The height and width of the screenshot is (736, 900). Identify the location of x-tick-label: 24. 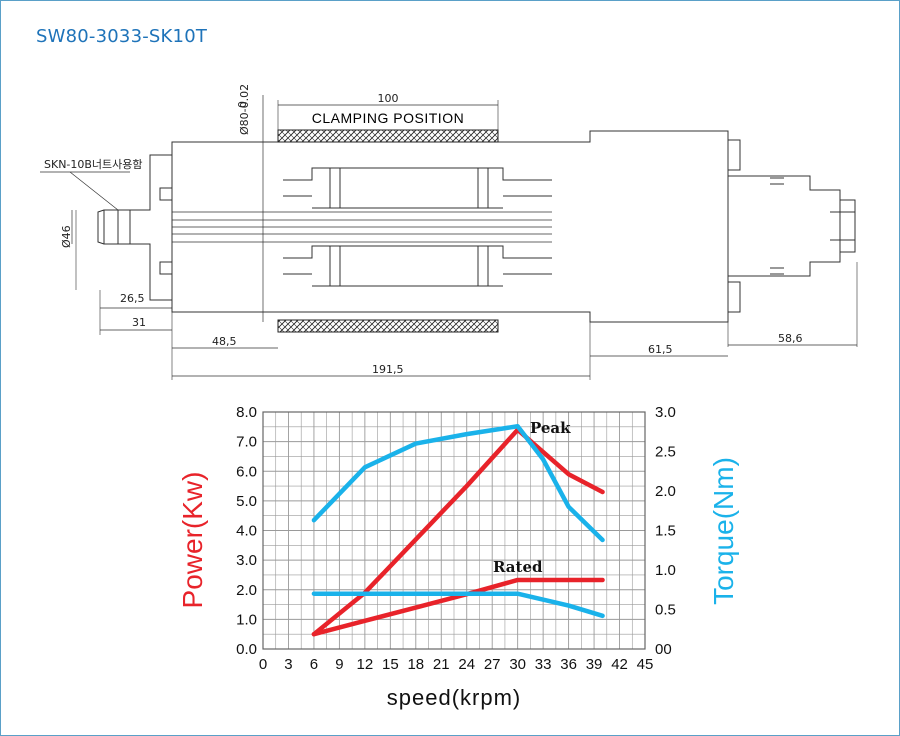
(466, 664).